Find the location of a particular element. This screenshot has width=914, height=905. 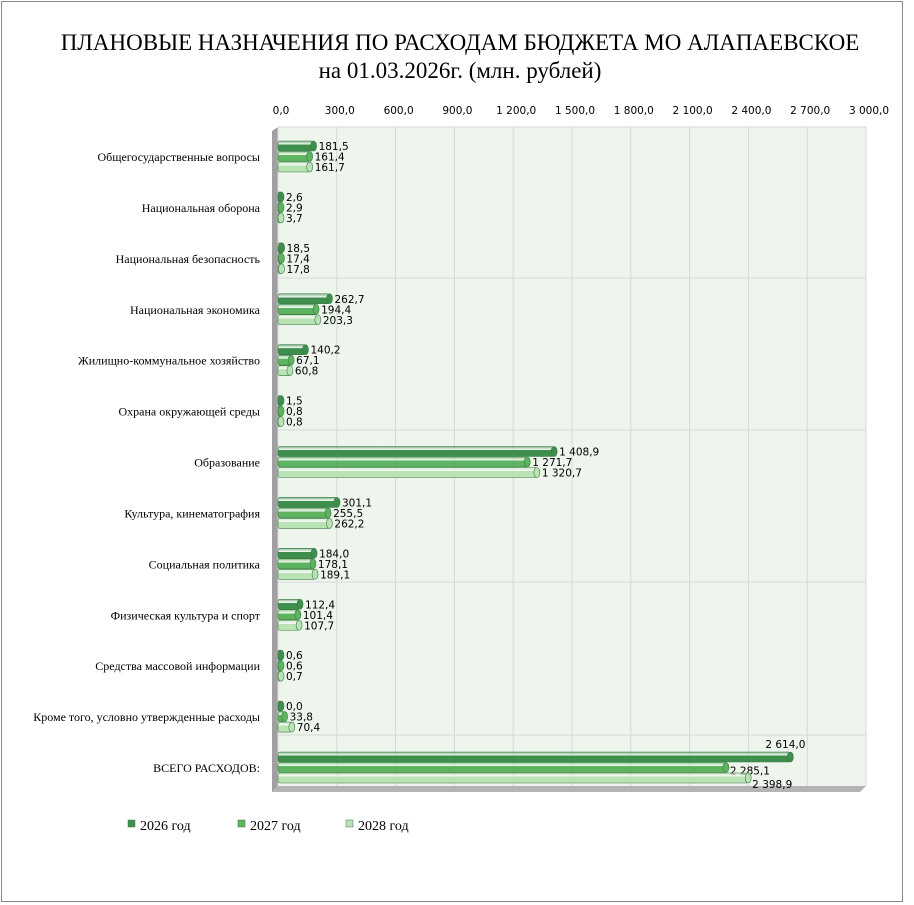

x-tick-label: 3 000,0 is located at coordinates (869, 111).